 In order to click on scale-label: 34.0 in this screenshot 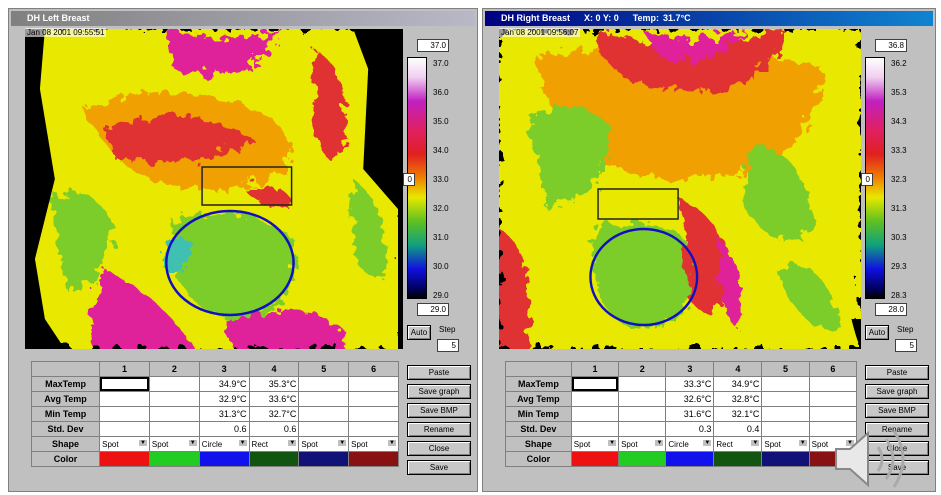, I will do `click(441, 150)`.